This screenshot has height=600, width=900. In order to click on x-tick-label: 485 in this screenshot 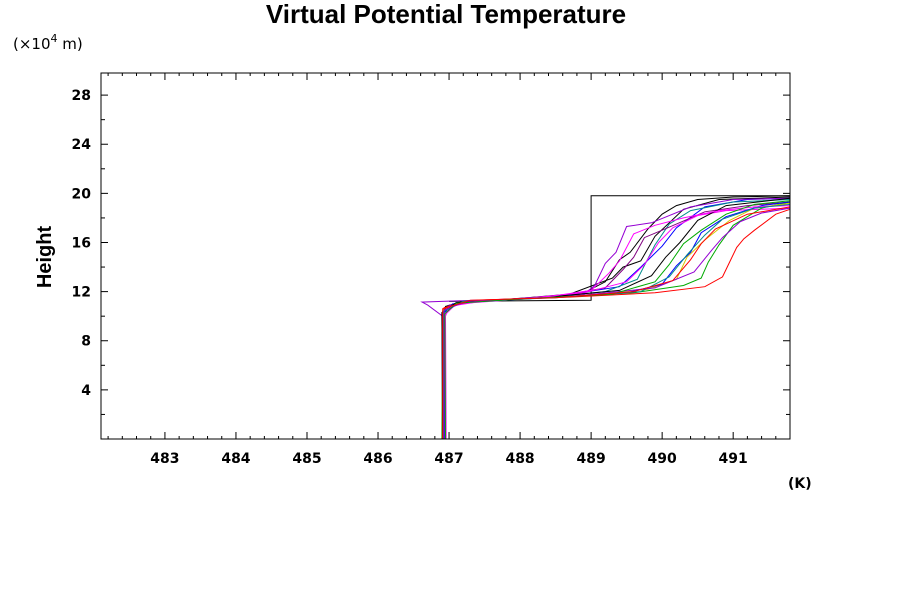, I will do `click(306, 459)`.